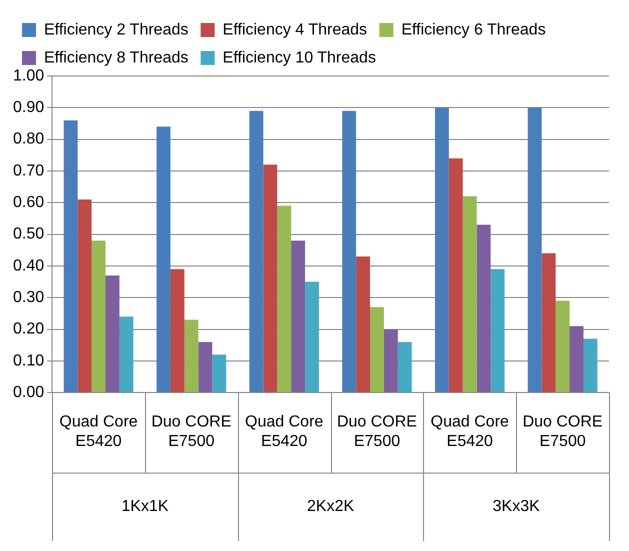 This screenshot has width=629, height=551. Describe the element at coordinates (28, 393) in the screenshot. I see `y-tick-label: 0.00` at that location.